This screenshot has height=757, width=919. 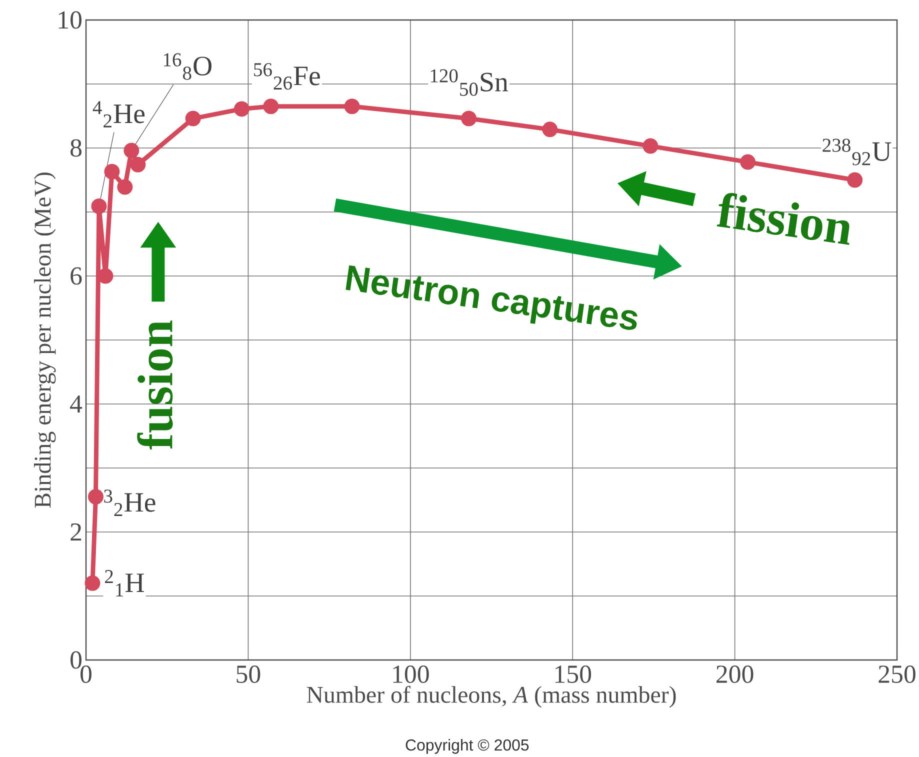 What do you see at coordinates (573, 674) in the screenshot?
I see `x-tick-label: 150` at bounding box center [573, 674].